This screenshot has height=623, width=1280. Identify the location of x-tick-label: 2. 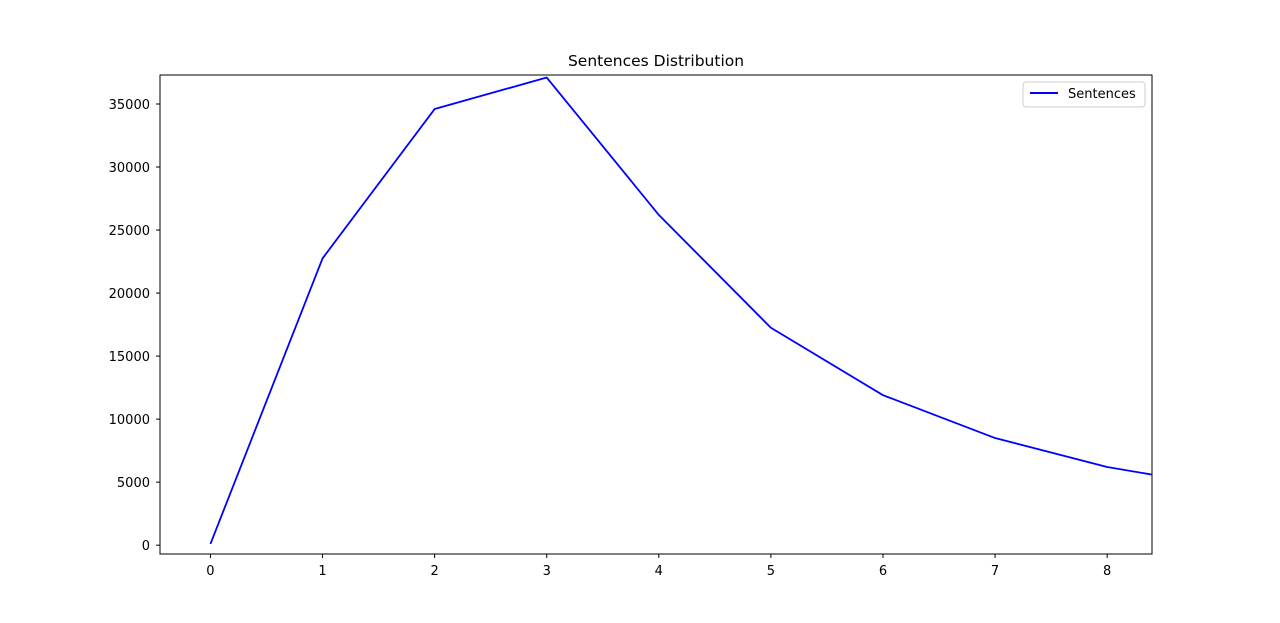
(434, 571).